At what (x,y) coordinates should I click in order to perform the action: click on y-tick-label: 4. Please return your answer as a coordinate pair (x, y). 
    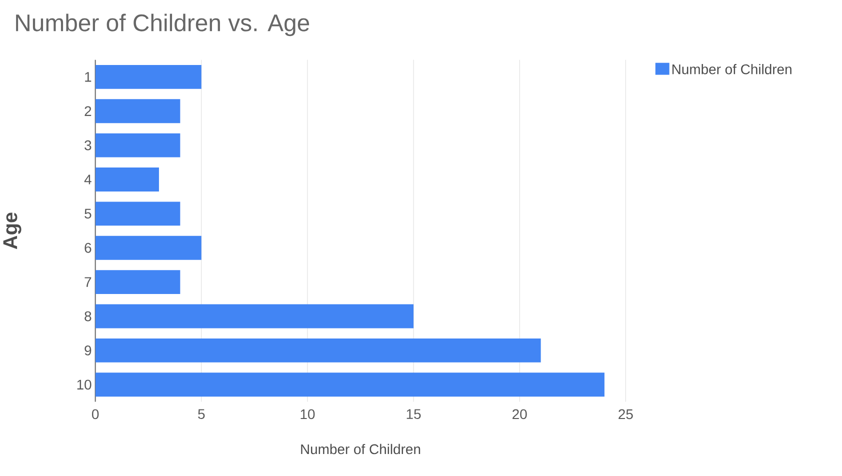
    Looking at the image, I should click on (88, 179).